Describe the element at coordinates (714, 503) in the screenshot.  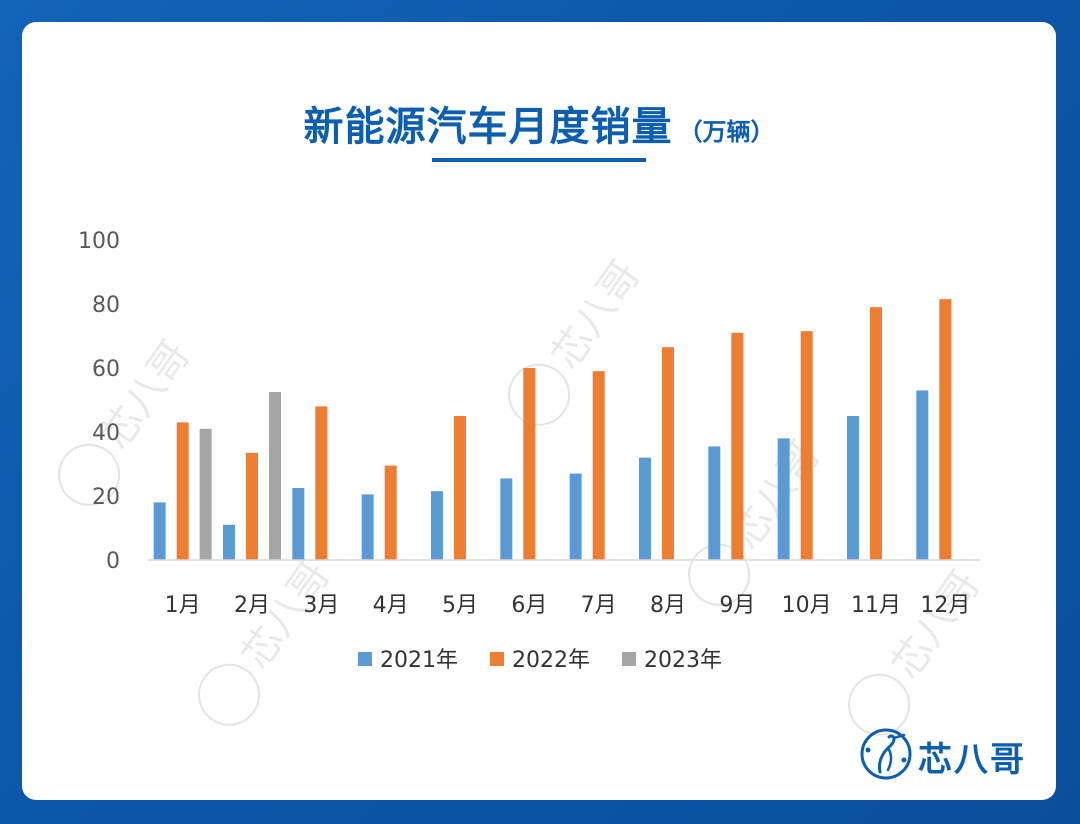
I see `bar-2021年-9月` at that location.